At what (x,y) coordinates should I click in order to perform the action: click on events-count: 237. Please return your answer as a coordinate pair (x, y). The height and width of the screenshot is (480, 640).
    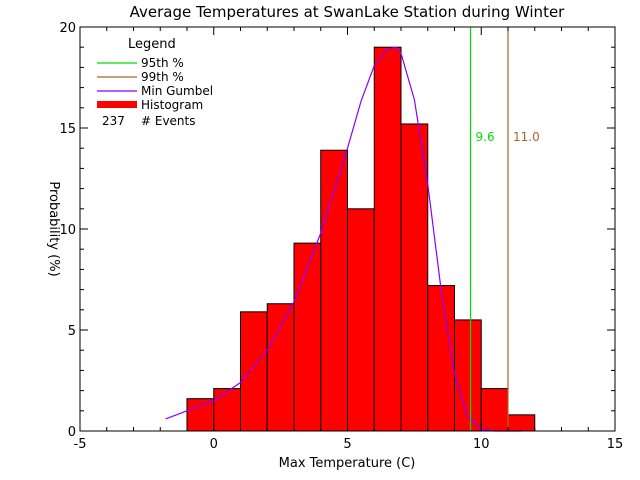
    Looking at the image, I should click on (113, 121).